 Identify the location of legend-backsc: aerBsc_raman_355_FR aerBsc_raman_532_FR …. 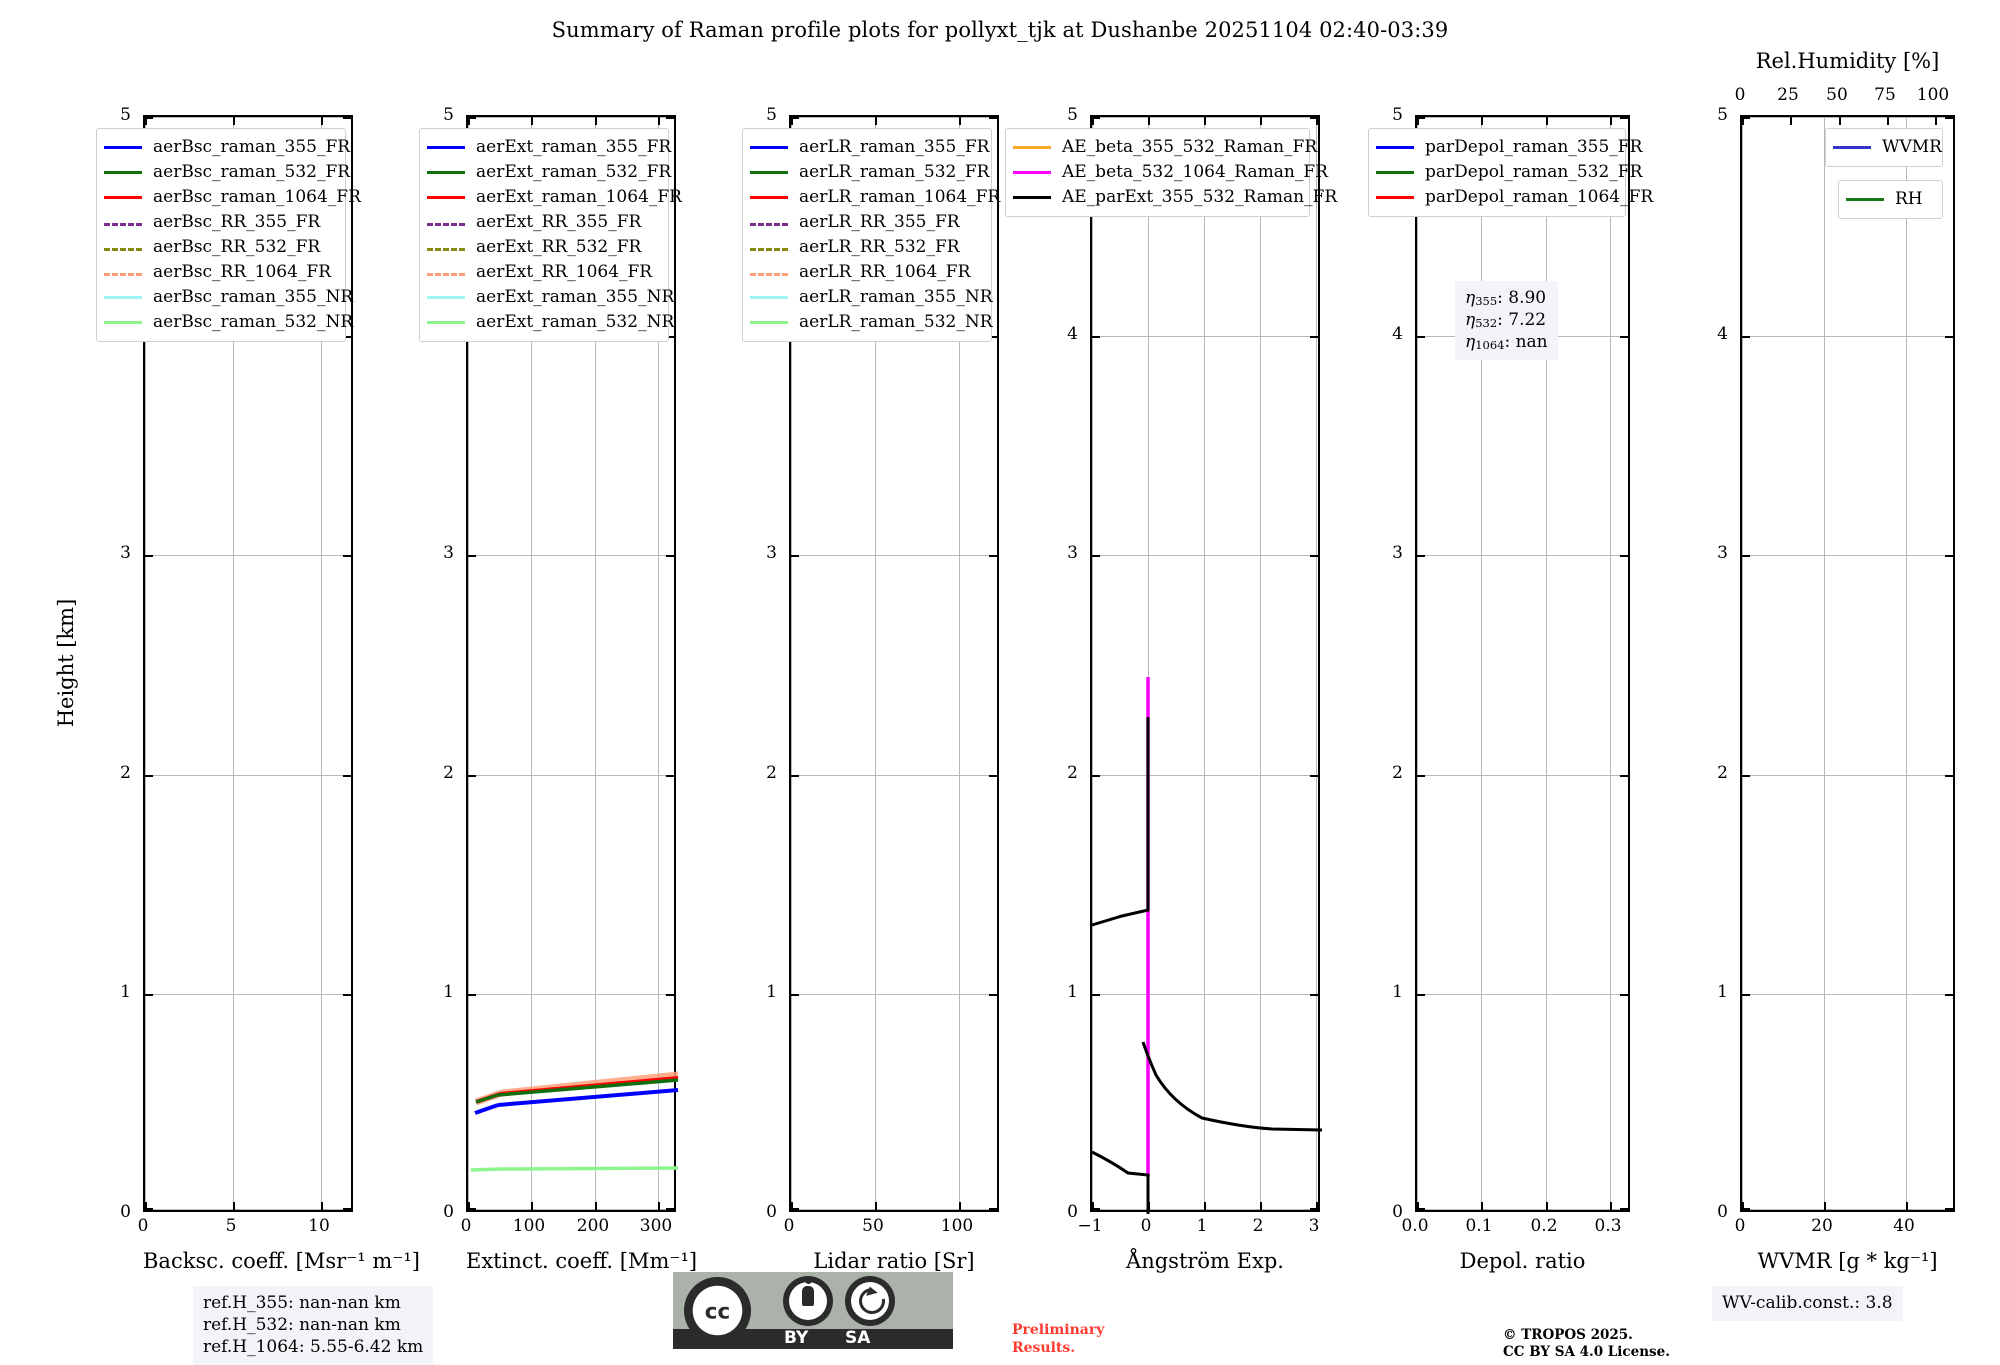
(228, 235).